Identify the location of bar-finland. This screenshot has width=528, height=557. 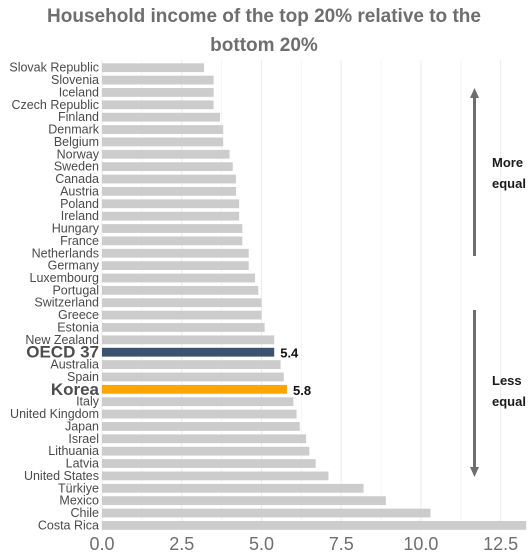
(161, 117).